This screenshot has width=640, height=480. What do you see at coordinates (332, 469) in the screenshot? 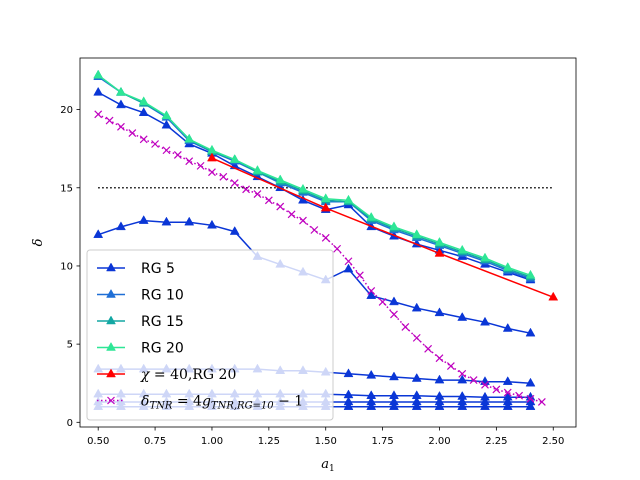
I see `x-axis-label-subscript: 1` at bounding box center [332, 469].